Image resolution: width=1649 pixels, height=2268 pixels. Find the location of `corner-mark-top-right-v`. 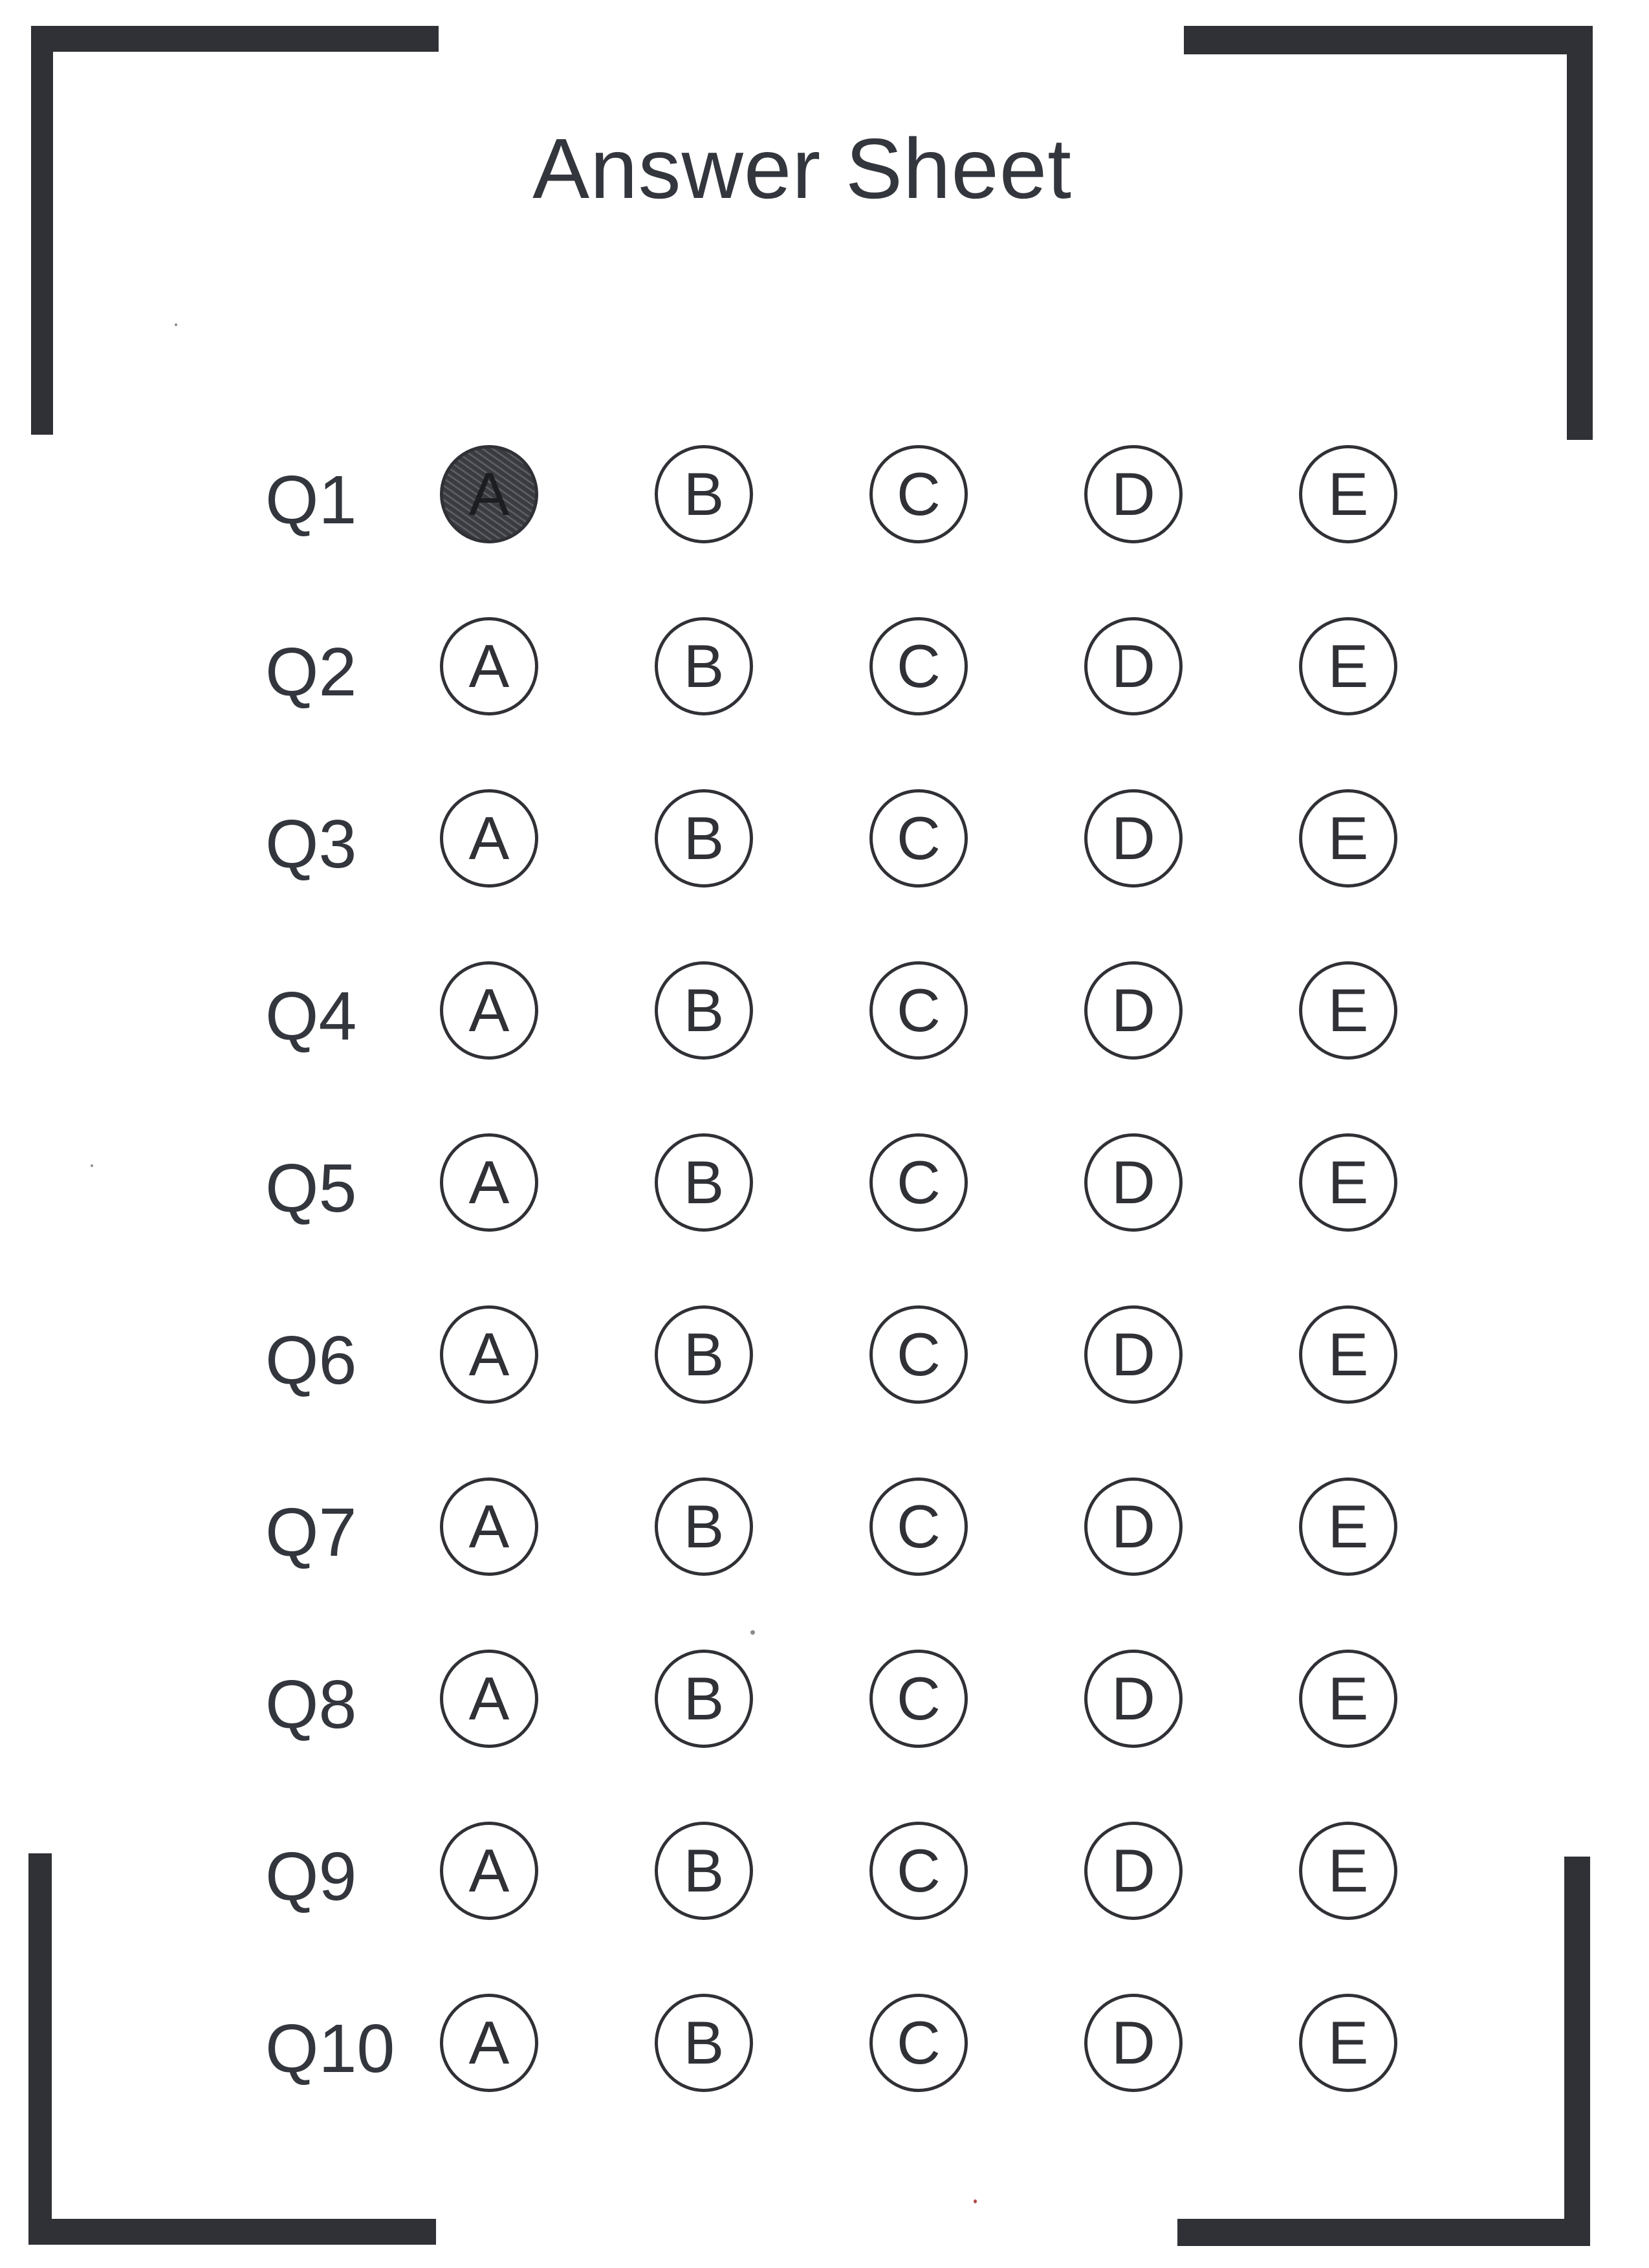

corner-mark-top-right-v is located at coordinates (1580, 233).